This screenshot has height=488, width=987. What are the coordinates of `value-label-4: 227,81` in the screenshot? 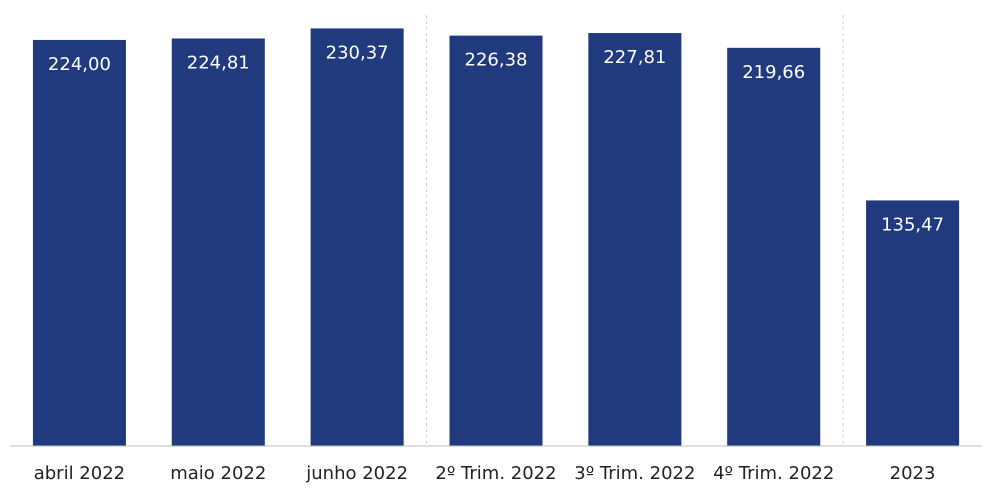 It's located at (634, 57).